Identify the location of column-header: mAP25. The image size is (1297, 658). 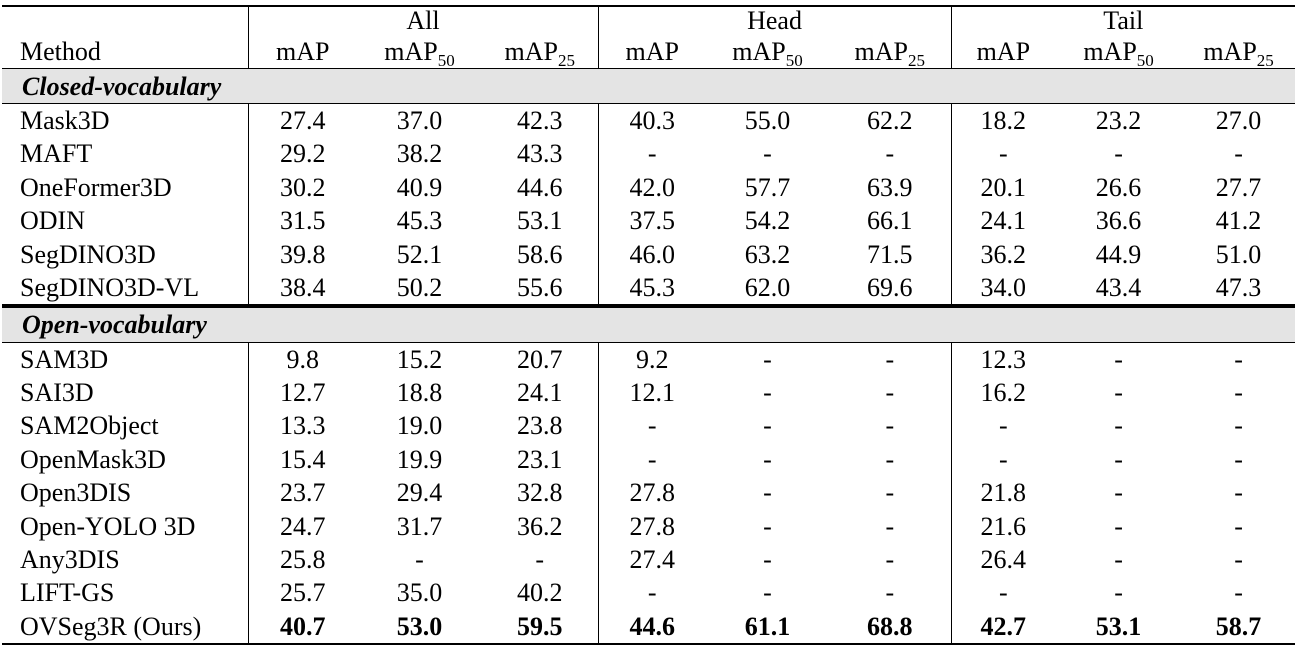
(1238, 52).